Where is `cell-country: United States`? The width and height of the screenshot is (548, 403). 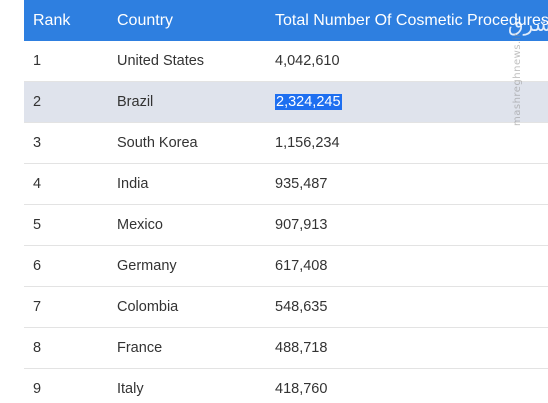 cell-country: United States is located at coordinates (196, 61).